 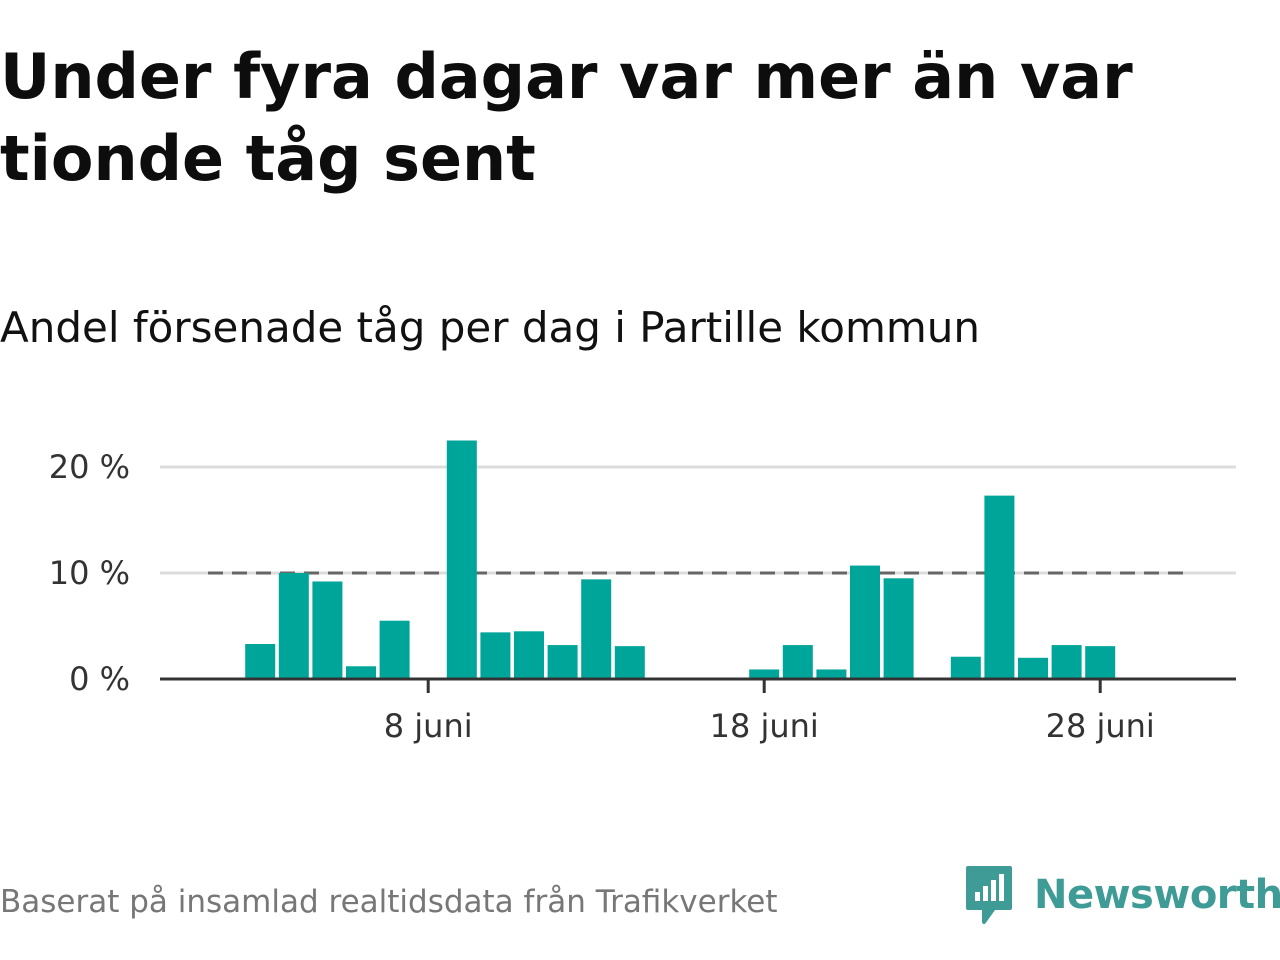 What do you see at coordinates (989, 895) in the screenshot?
I see `newsworthy-logo-icon` at bounding box center [989, 895].